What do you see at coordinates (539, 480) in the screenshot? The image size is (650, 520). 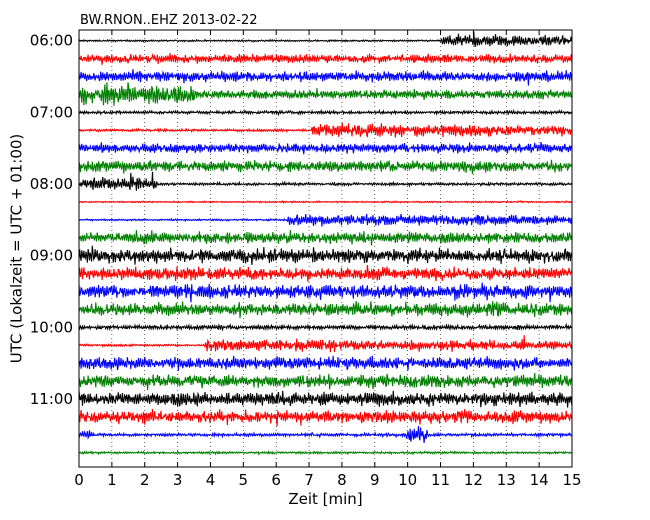 I see `x-tick-label: 14` at bounding box center [539, 480].